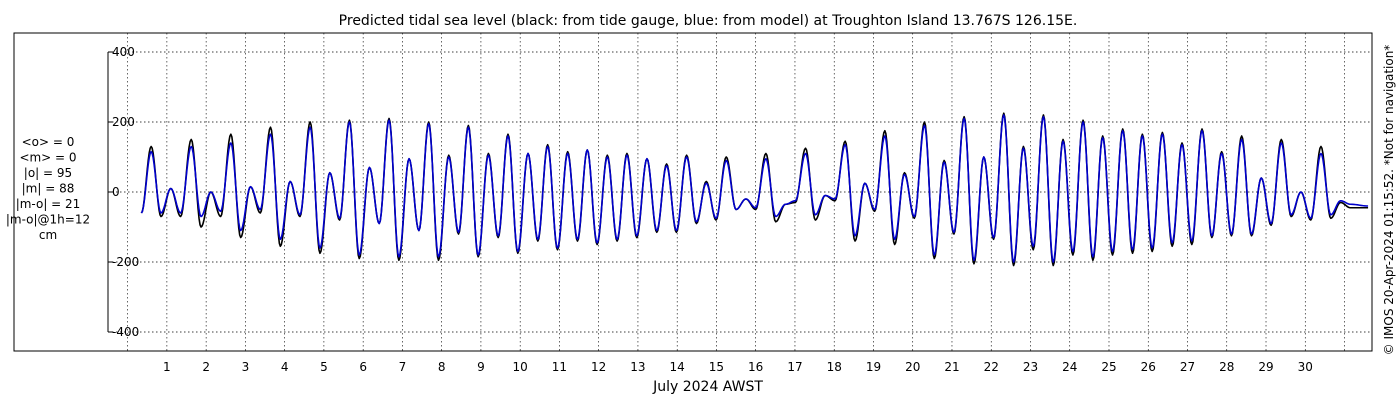 The image size is (1400, 400). Describe the element at coordinates (755, 367) in the screenshot. I see `x-tick-label: 16` at that location.